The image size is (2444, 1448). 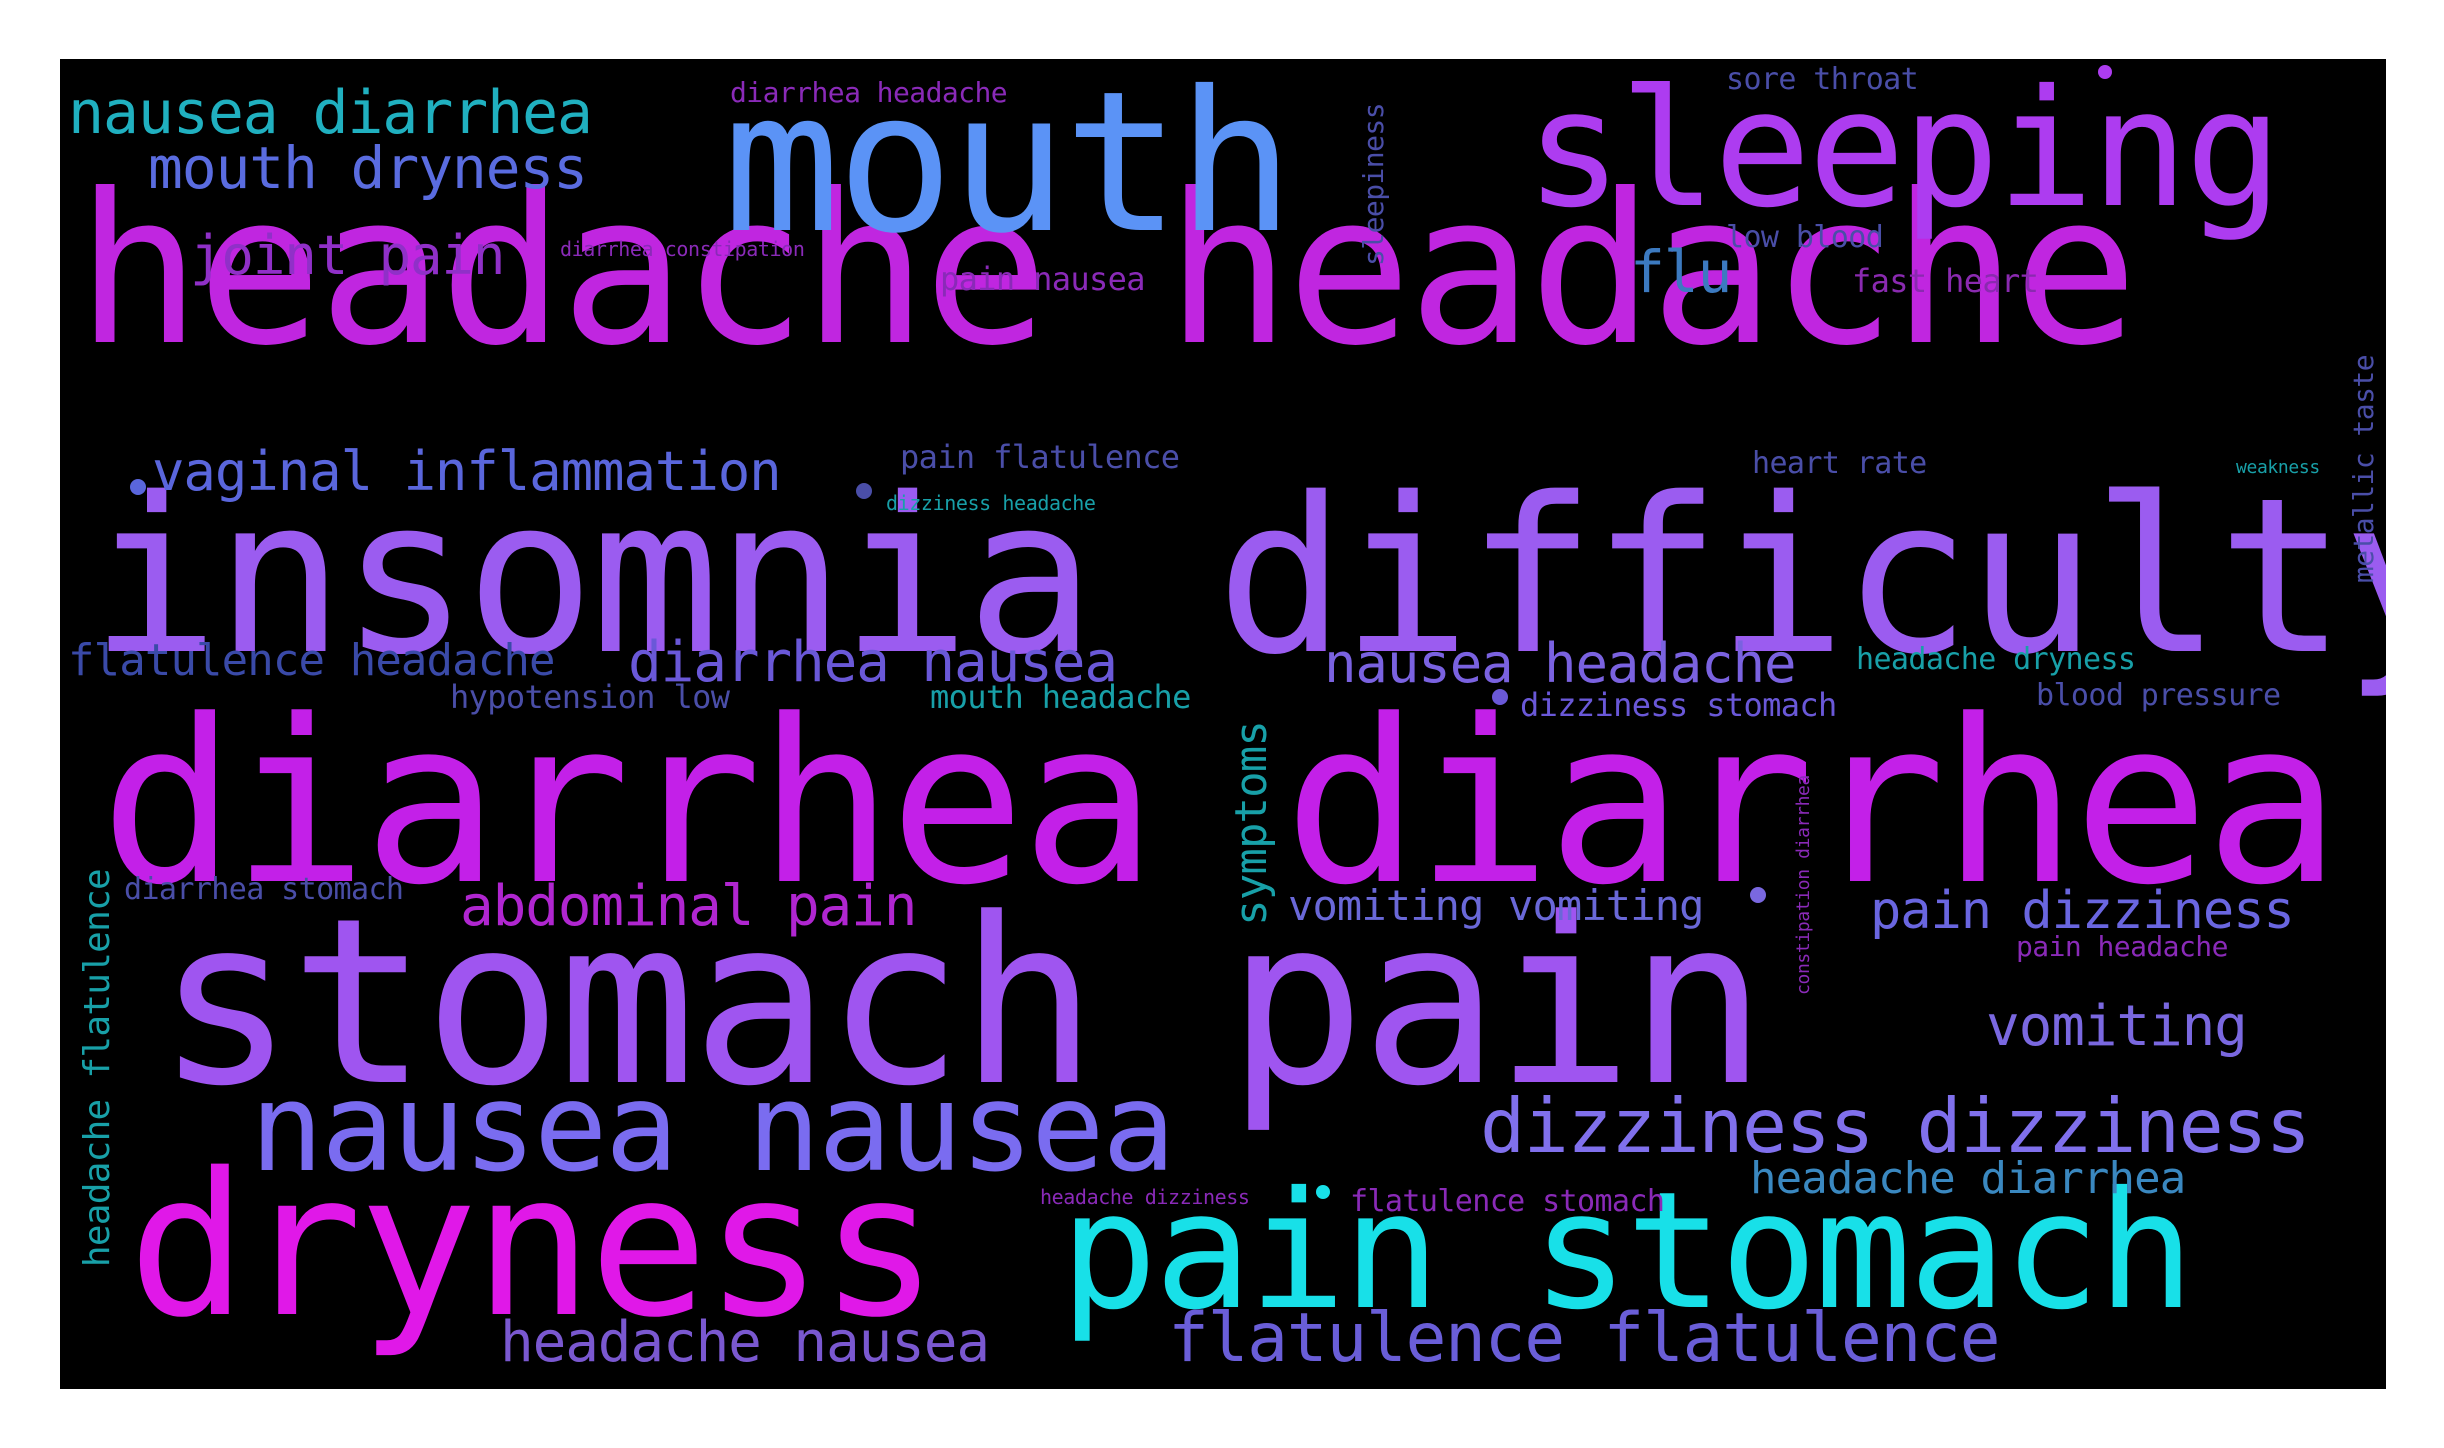 What do you see at coordinates (1968, 1178) in the screenshot?
I see `word-headache-diarrhea: headache diarrhea` at bounding box center [1968, 1178].